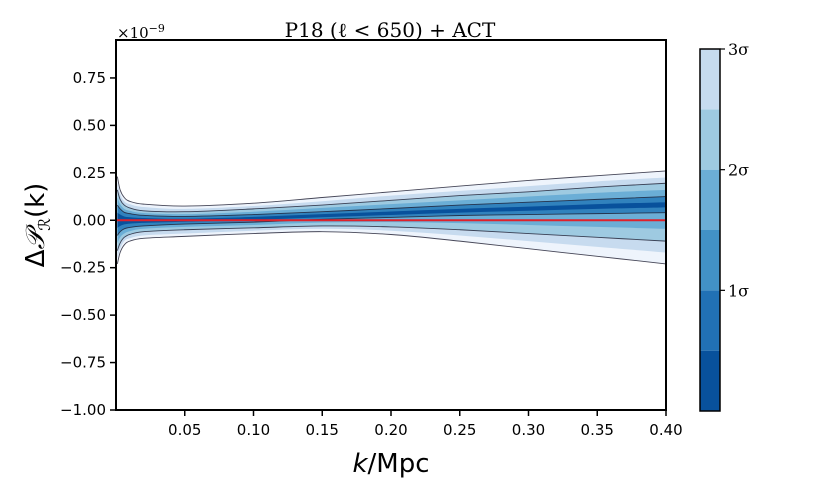  I want to click on colorbar, so click(710, 230).